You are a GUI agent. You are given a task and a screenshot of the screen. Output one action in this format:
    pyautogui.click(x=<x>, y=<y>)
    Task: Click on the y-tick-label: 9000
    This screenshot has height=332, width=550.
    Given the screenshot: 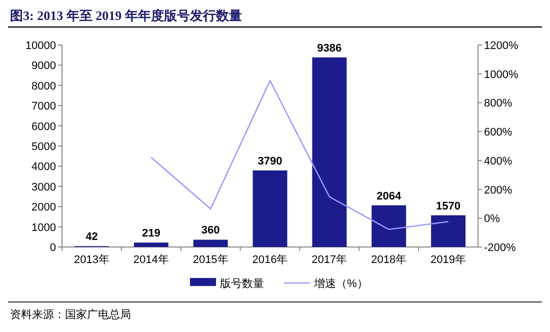 What is the action you would take?
    pyautogui.click(x=44, y=66)
    